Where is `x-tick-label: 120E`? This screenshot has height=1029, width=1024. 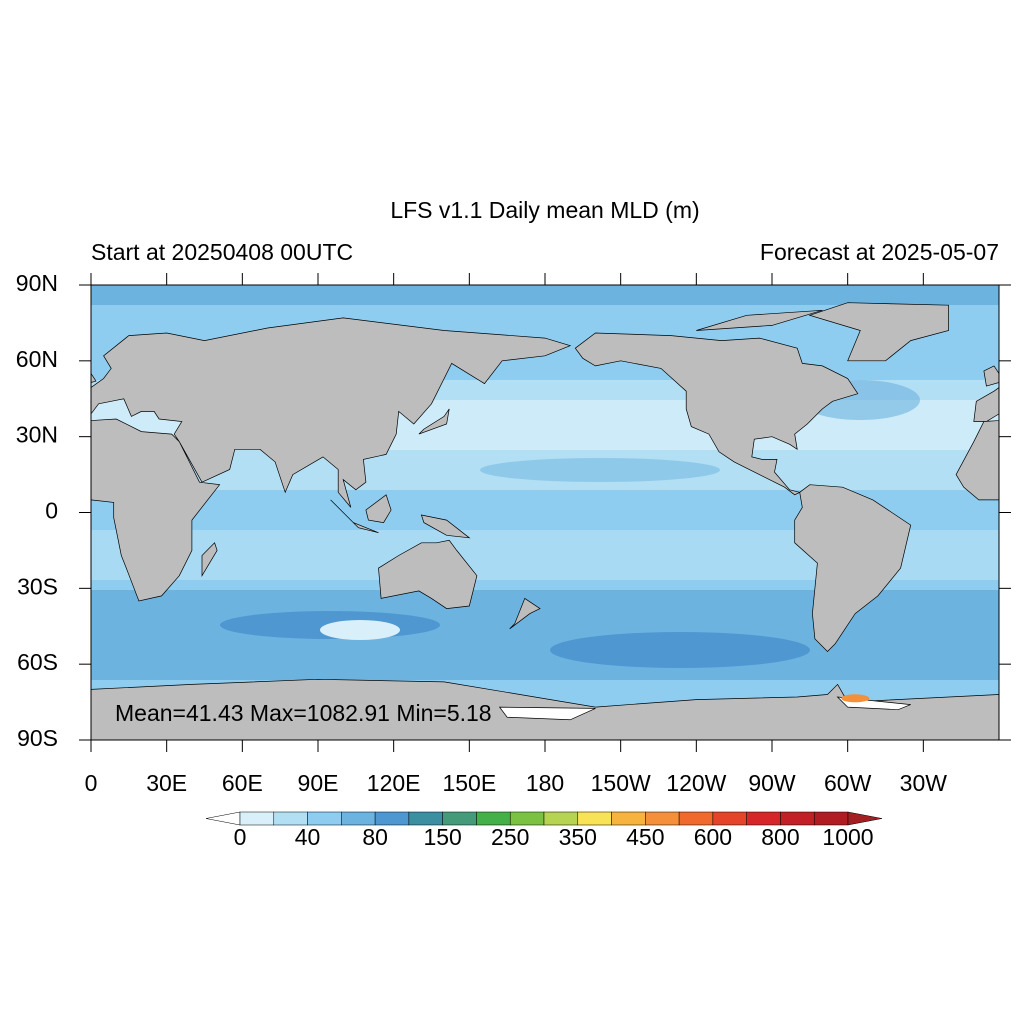
x-tick-label: 120E is located at coordinates (394, 783).